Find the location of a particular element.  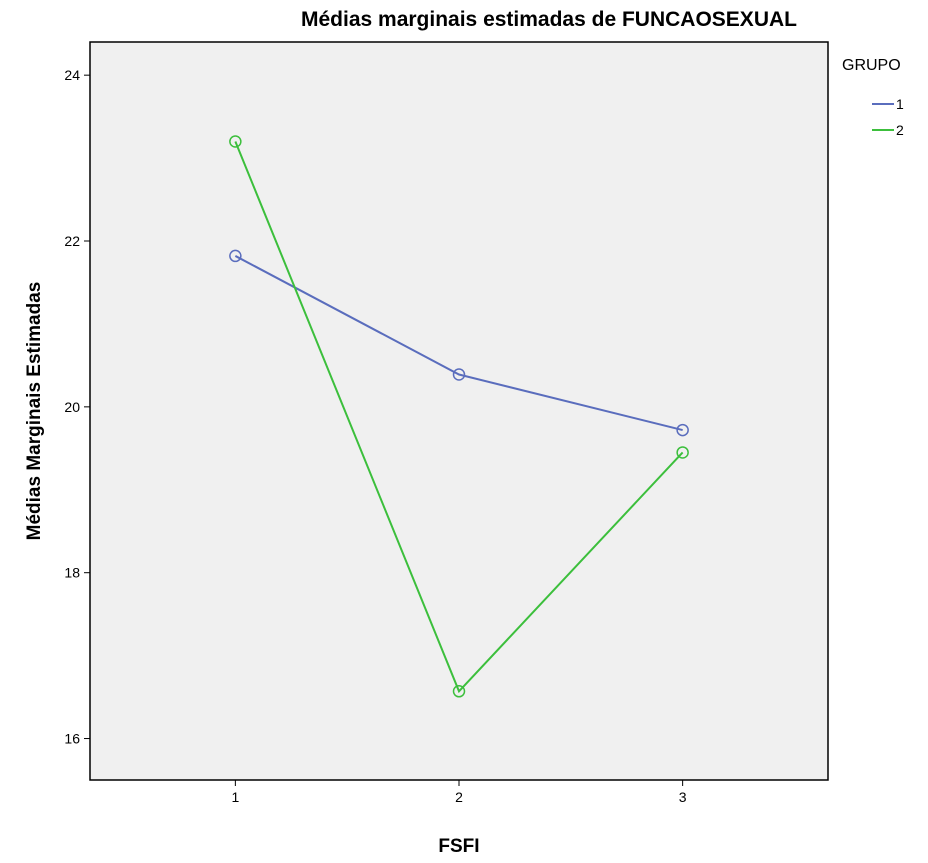

x-axis-title: FSFI is located at coordinates (458, 846).